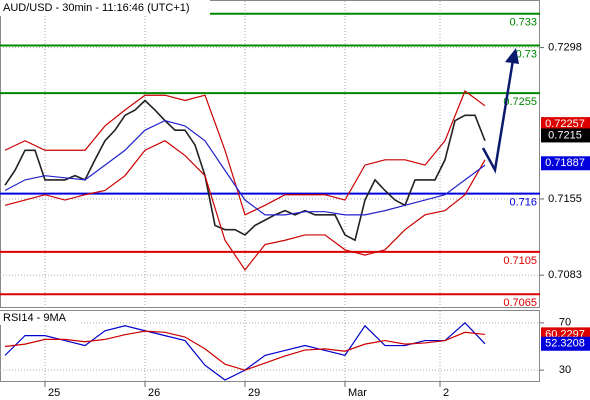 The image size is (590, 400). I want to click on price-label: 0.7215, so click(565, 135).